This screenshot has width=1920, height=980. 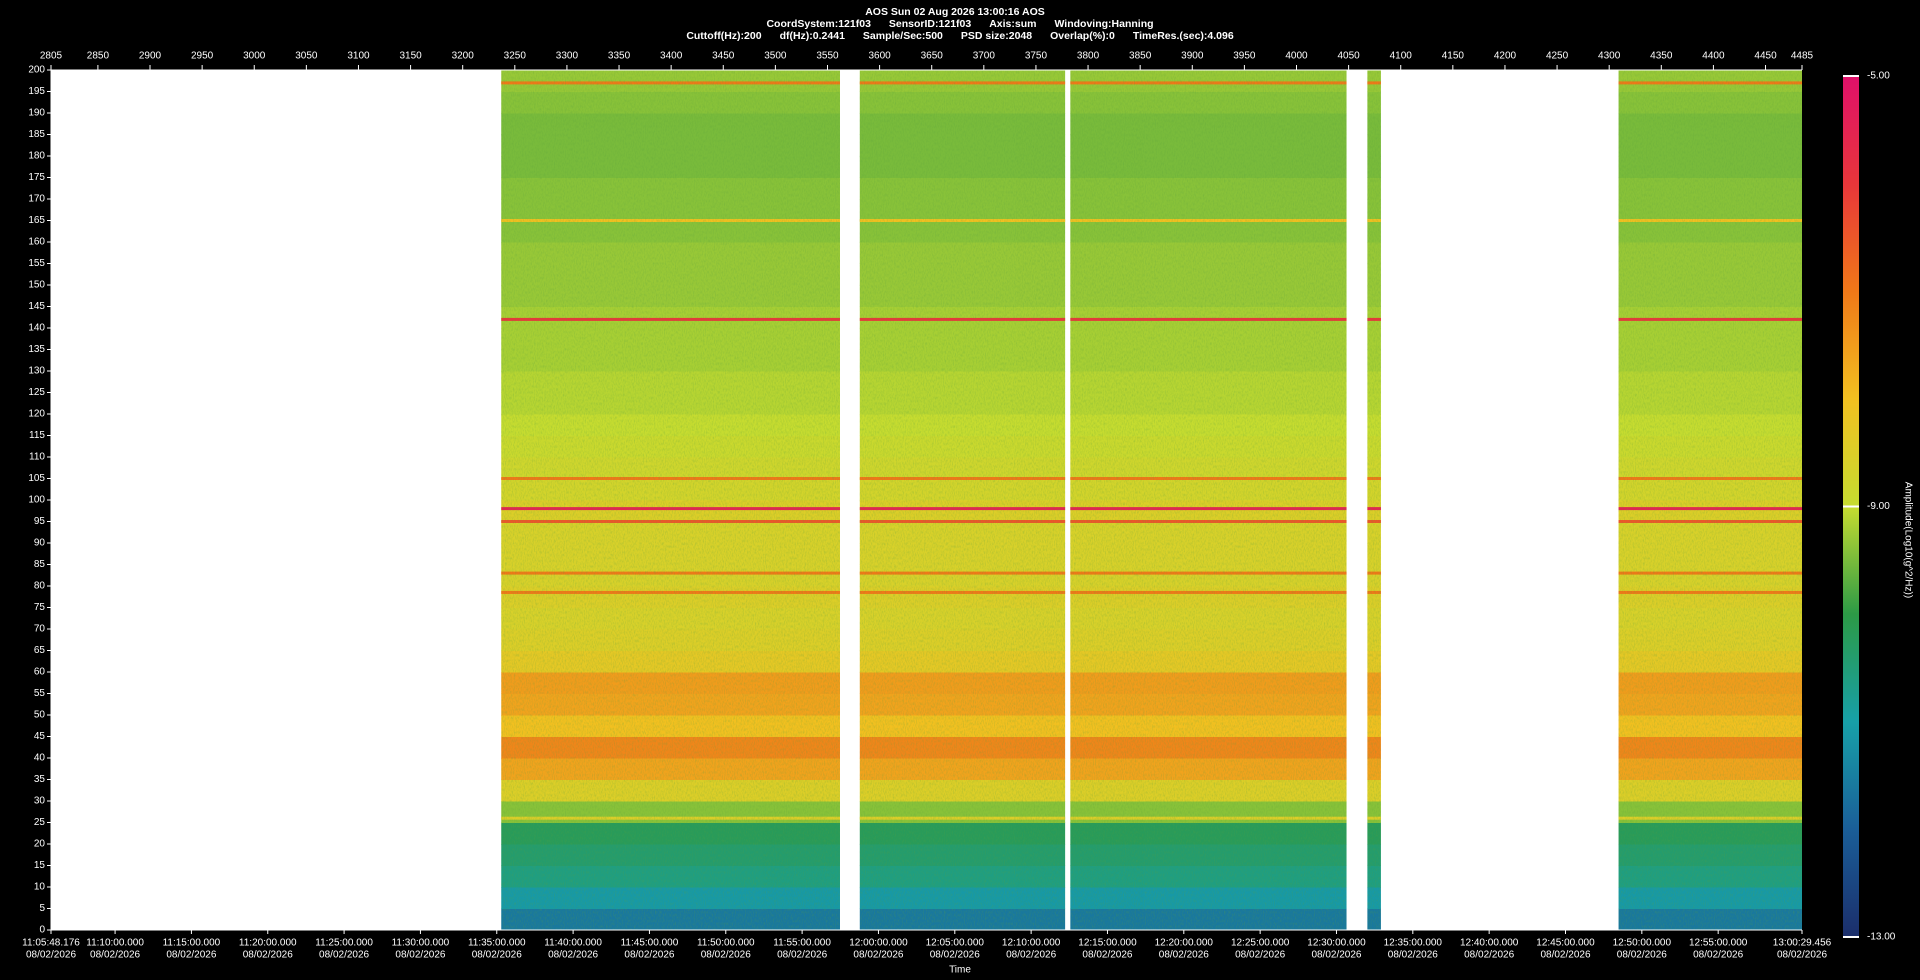 I want to click on time-tick-label: 12:35:00.000, so click(x=1413, y=943).